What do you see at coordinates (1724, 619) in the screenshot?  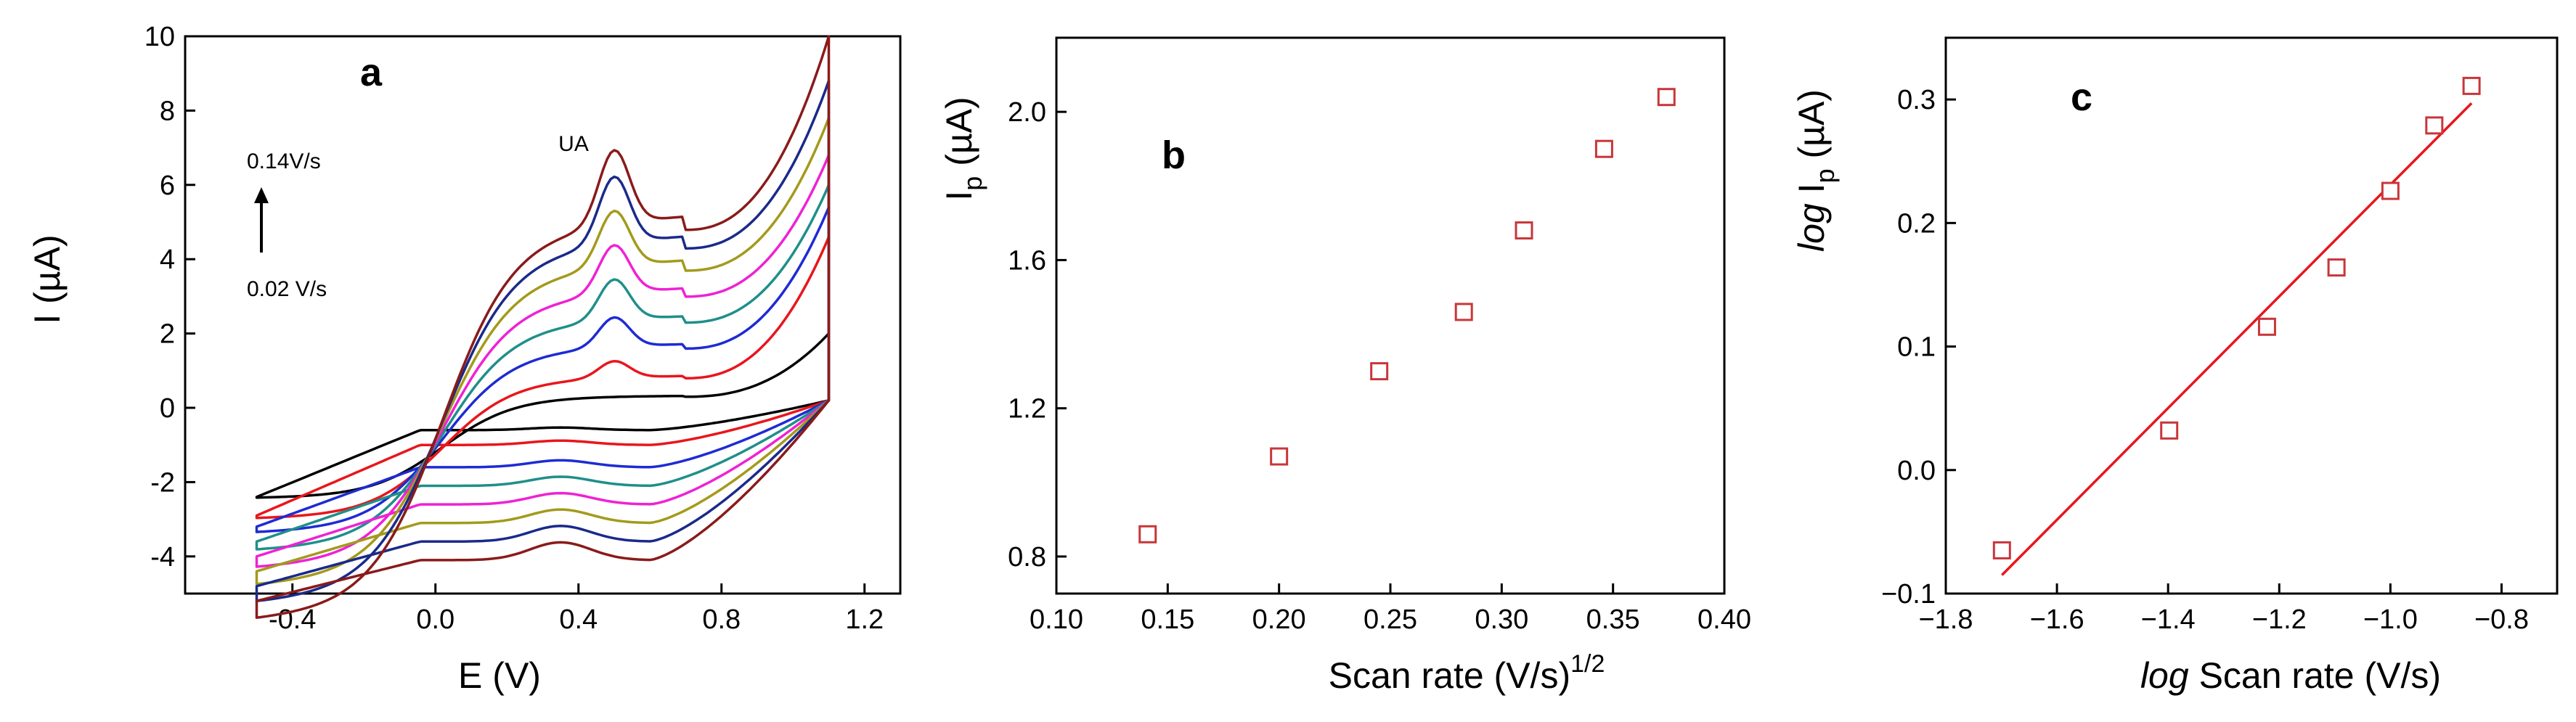 I see `panel-b-x-tick-label: 0.40` at bounding box center [1724, 619].